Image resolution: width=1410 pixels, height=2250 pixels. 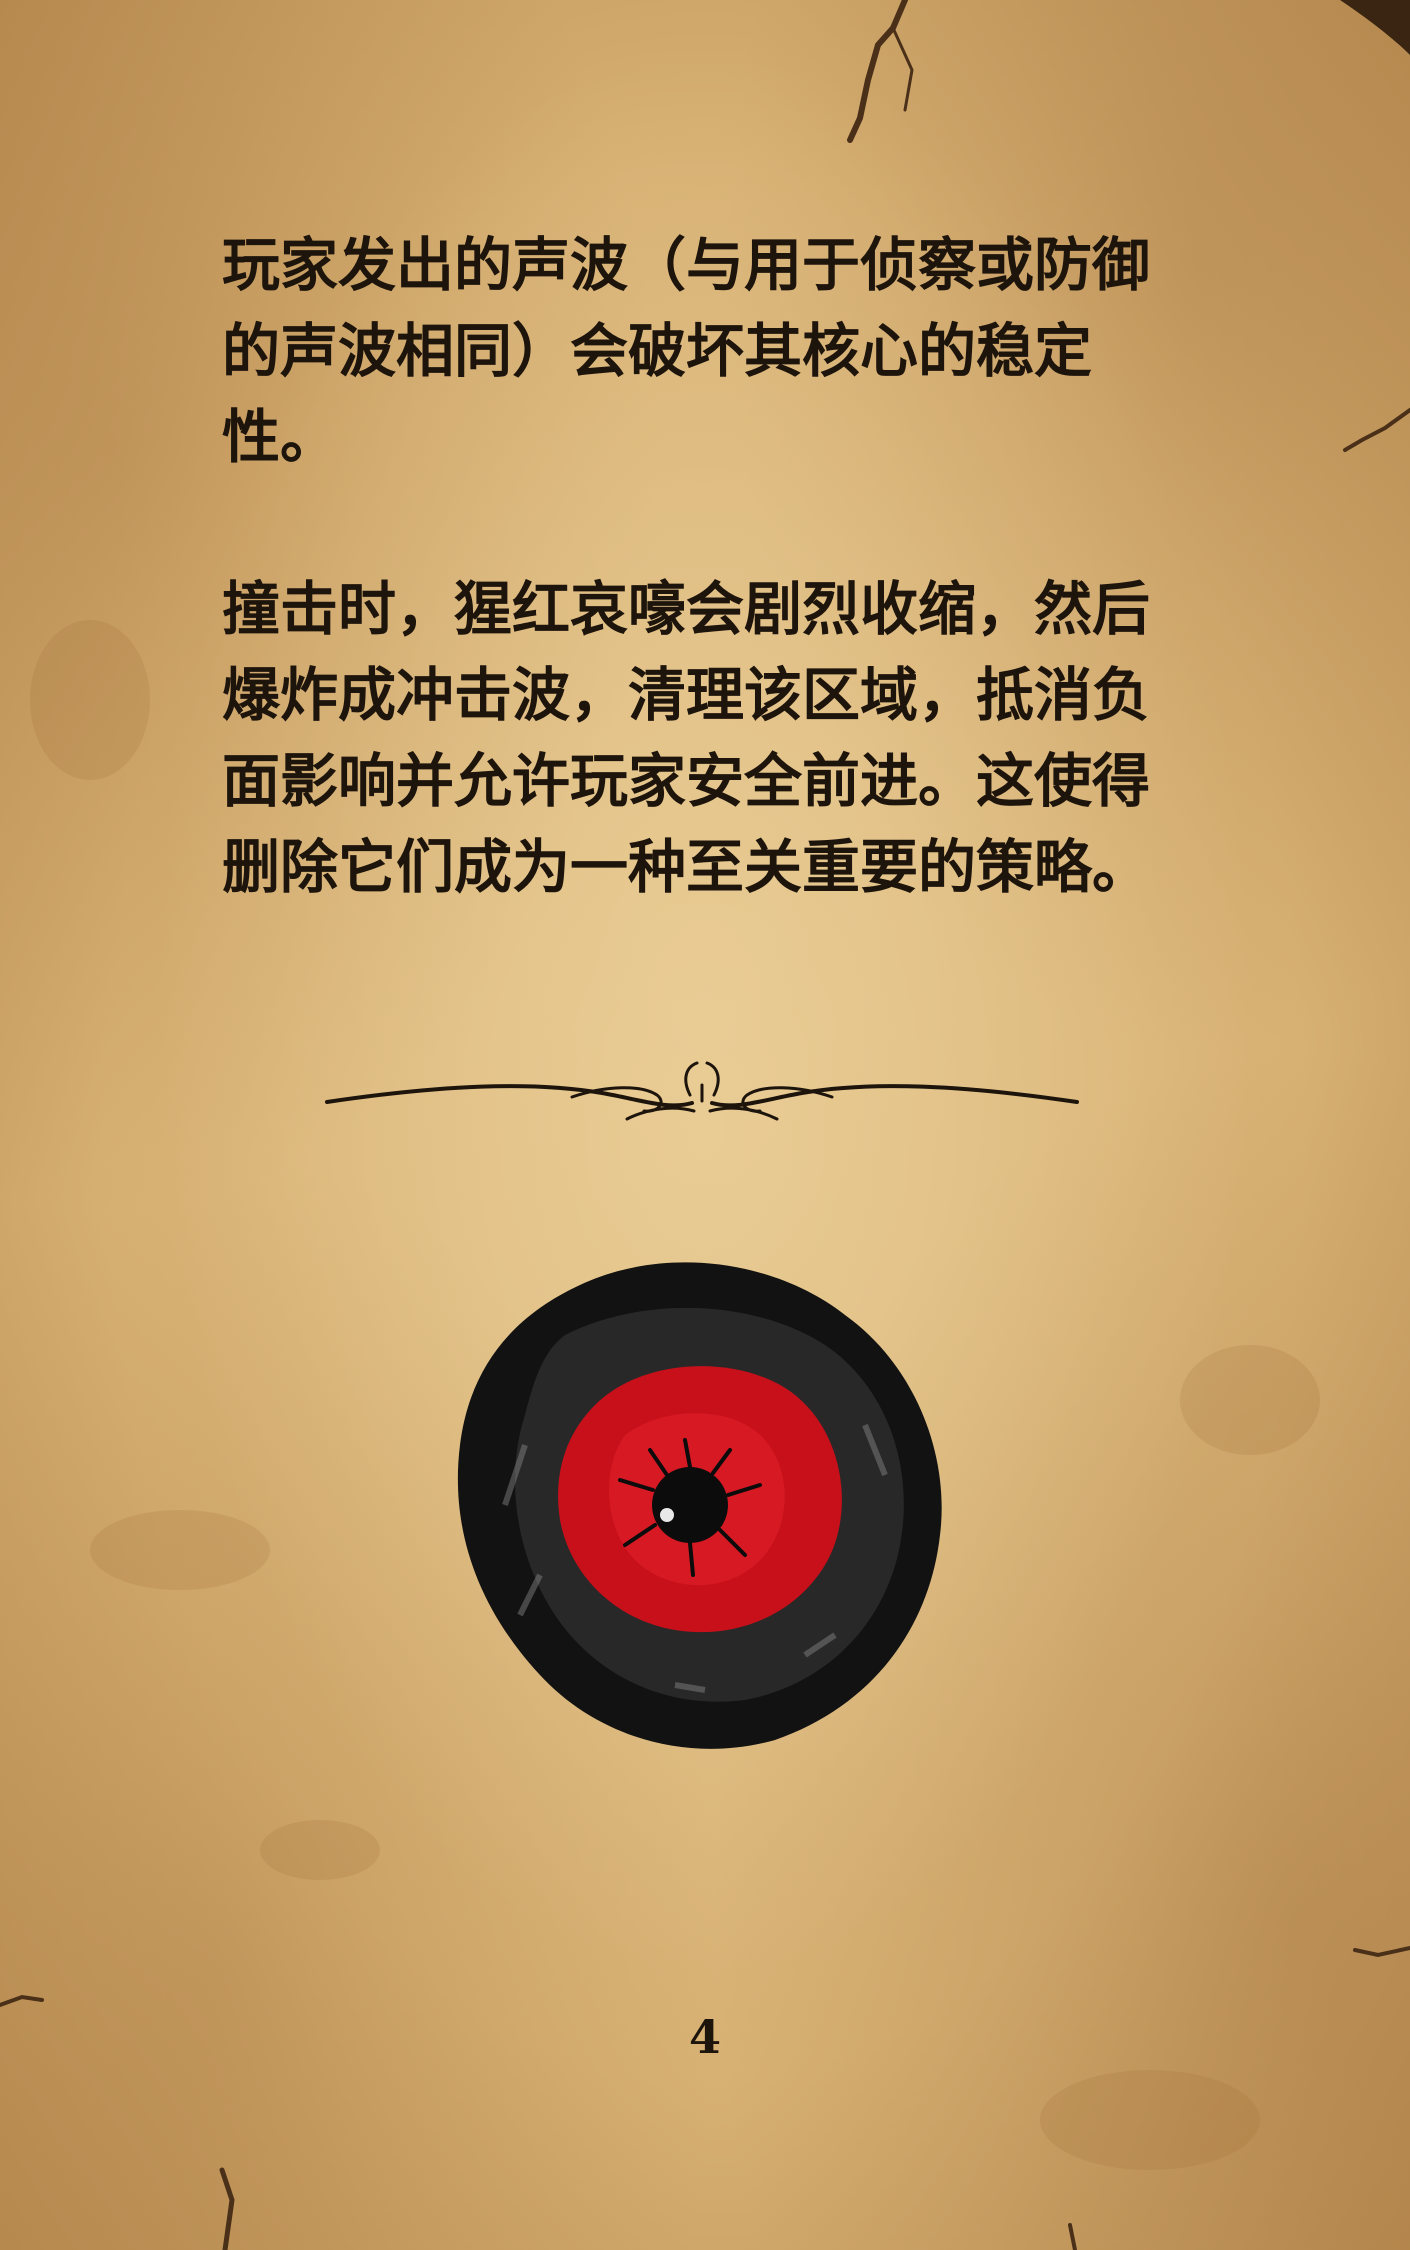 I want to click on paper-curl-corner, so click(x=1375, y=27).